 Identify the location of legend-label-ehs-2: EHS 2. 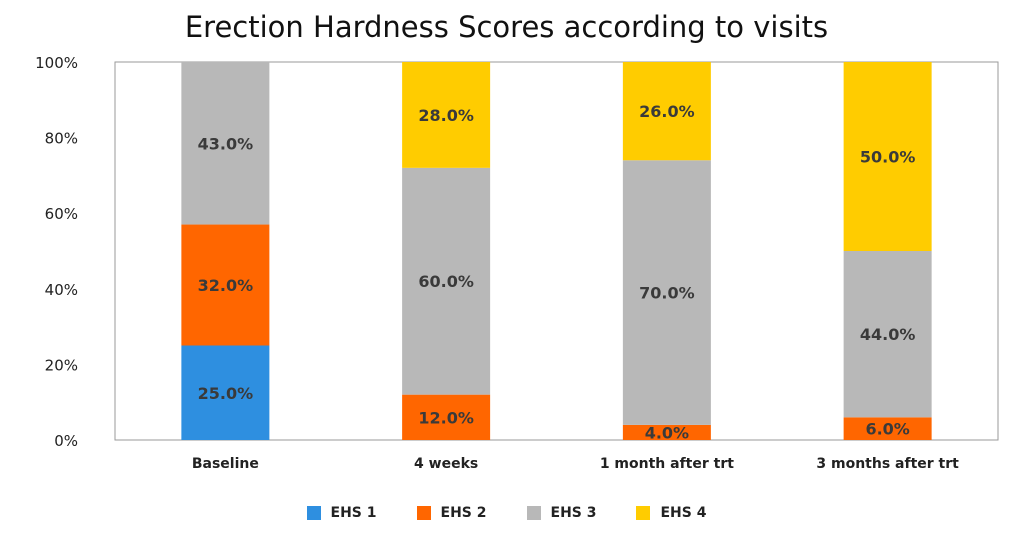
(463, 513).